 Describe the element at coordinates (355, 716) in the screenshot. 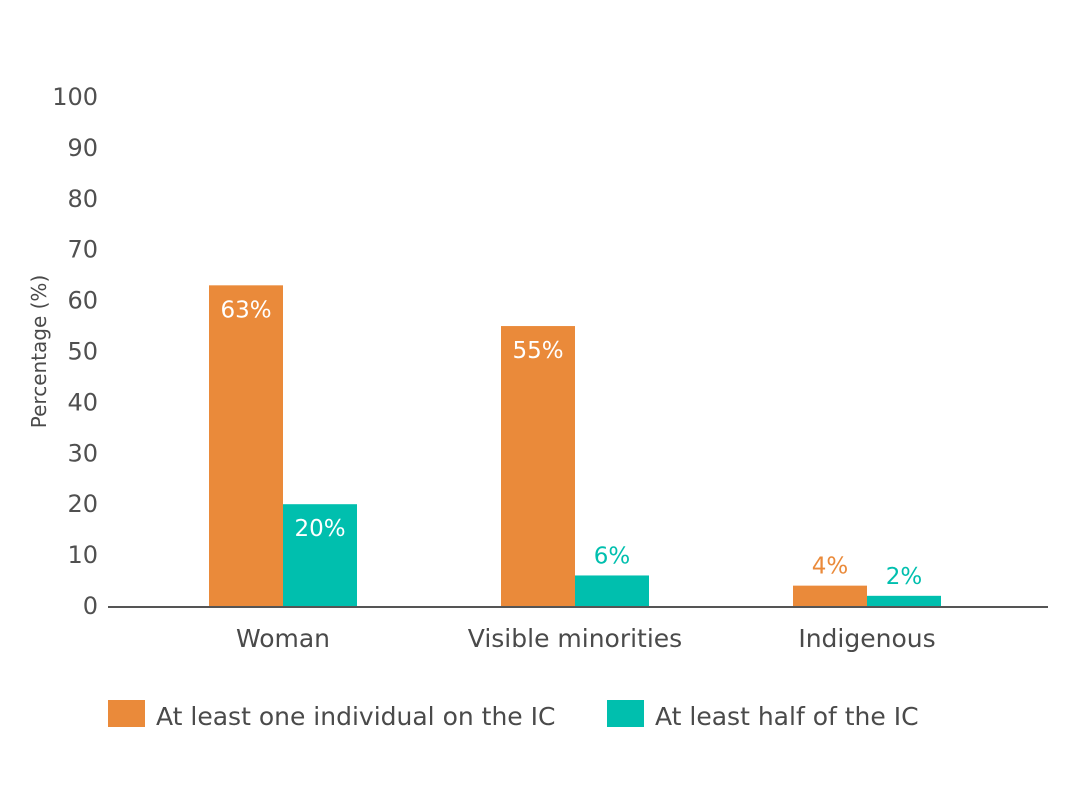

I see `legend-label: At least one individual on the IC` at that location.